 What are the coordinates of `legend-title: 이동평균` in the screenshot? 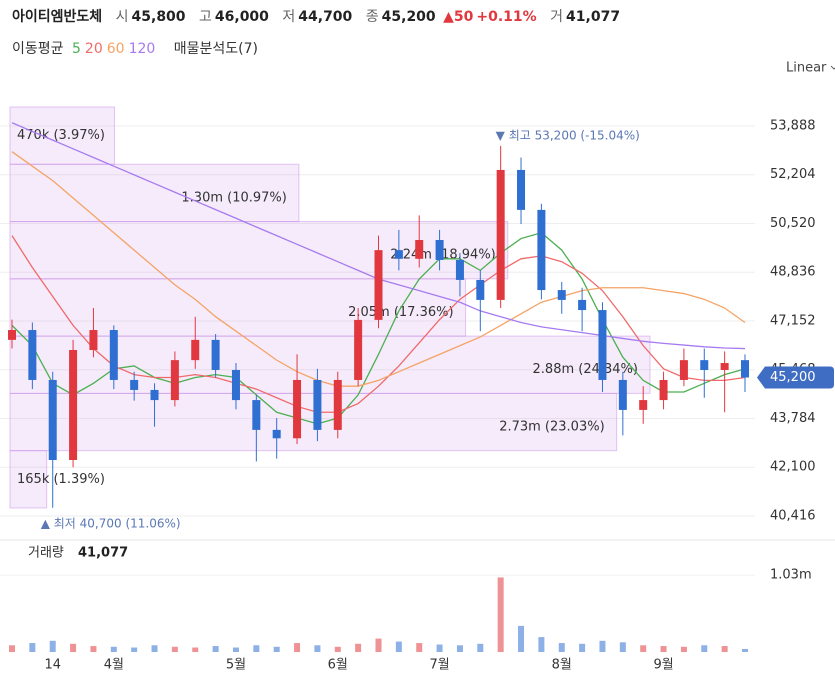 It's located at (38, 49).